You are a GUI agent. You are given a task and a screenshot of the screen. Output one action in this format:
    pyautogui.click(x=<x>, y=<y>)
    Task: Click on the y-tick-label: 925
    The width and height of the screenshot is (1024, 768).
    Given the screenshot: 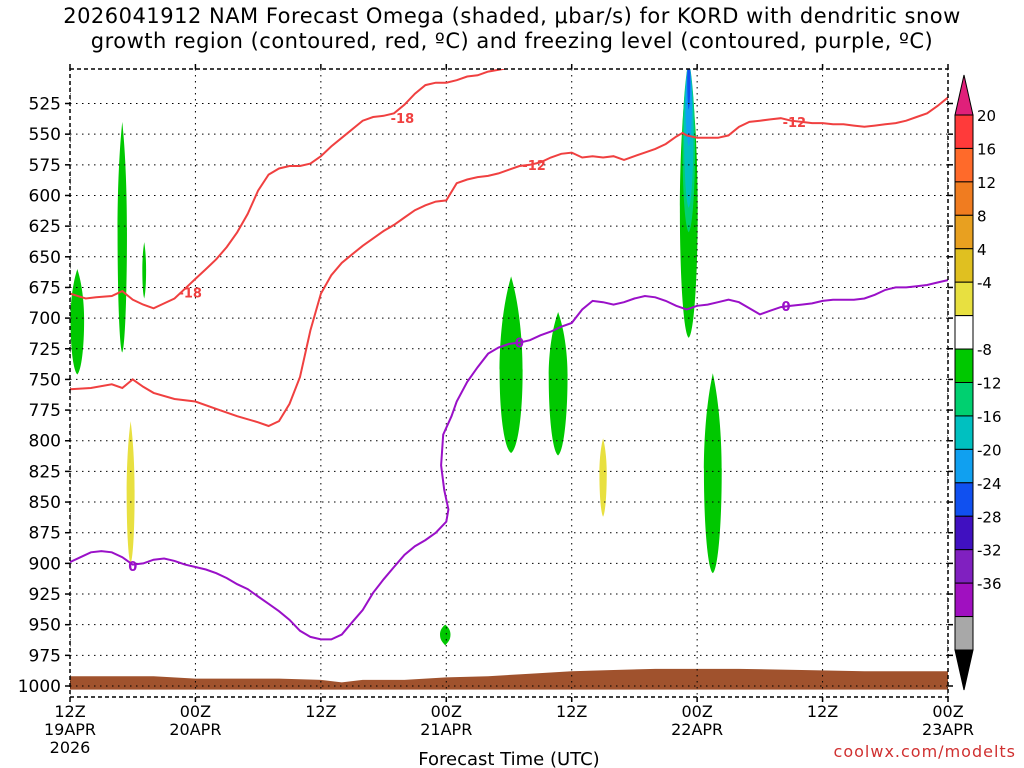 What is the action you would take?
    pyautogui.click(x=45, y=595)
    